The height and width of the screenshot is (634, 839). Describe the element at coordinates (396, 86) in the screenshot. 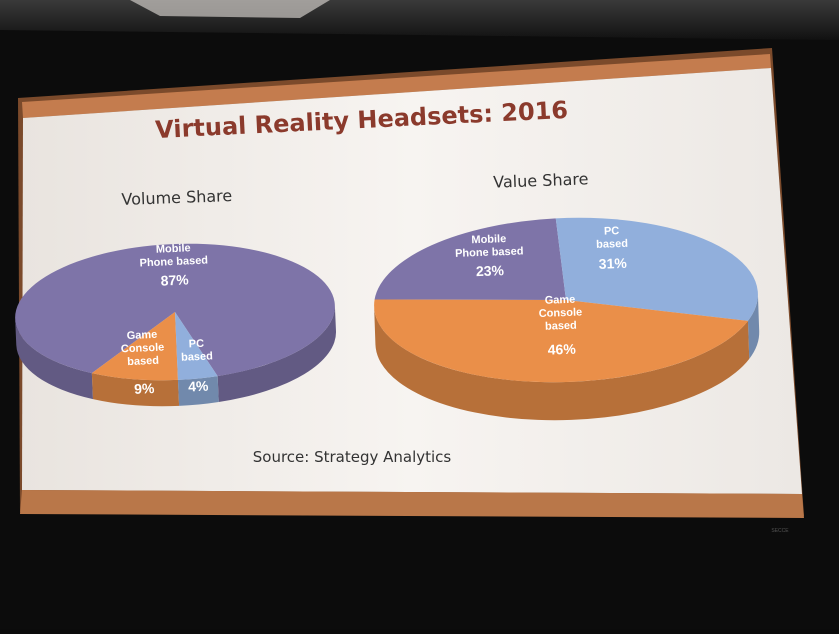

I see `slide-header-band` at that location.